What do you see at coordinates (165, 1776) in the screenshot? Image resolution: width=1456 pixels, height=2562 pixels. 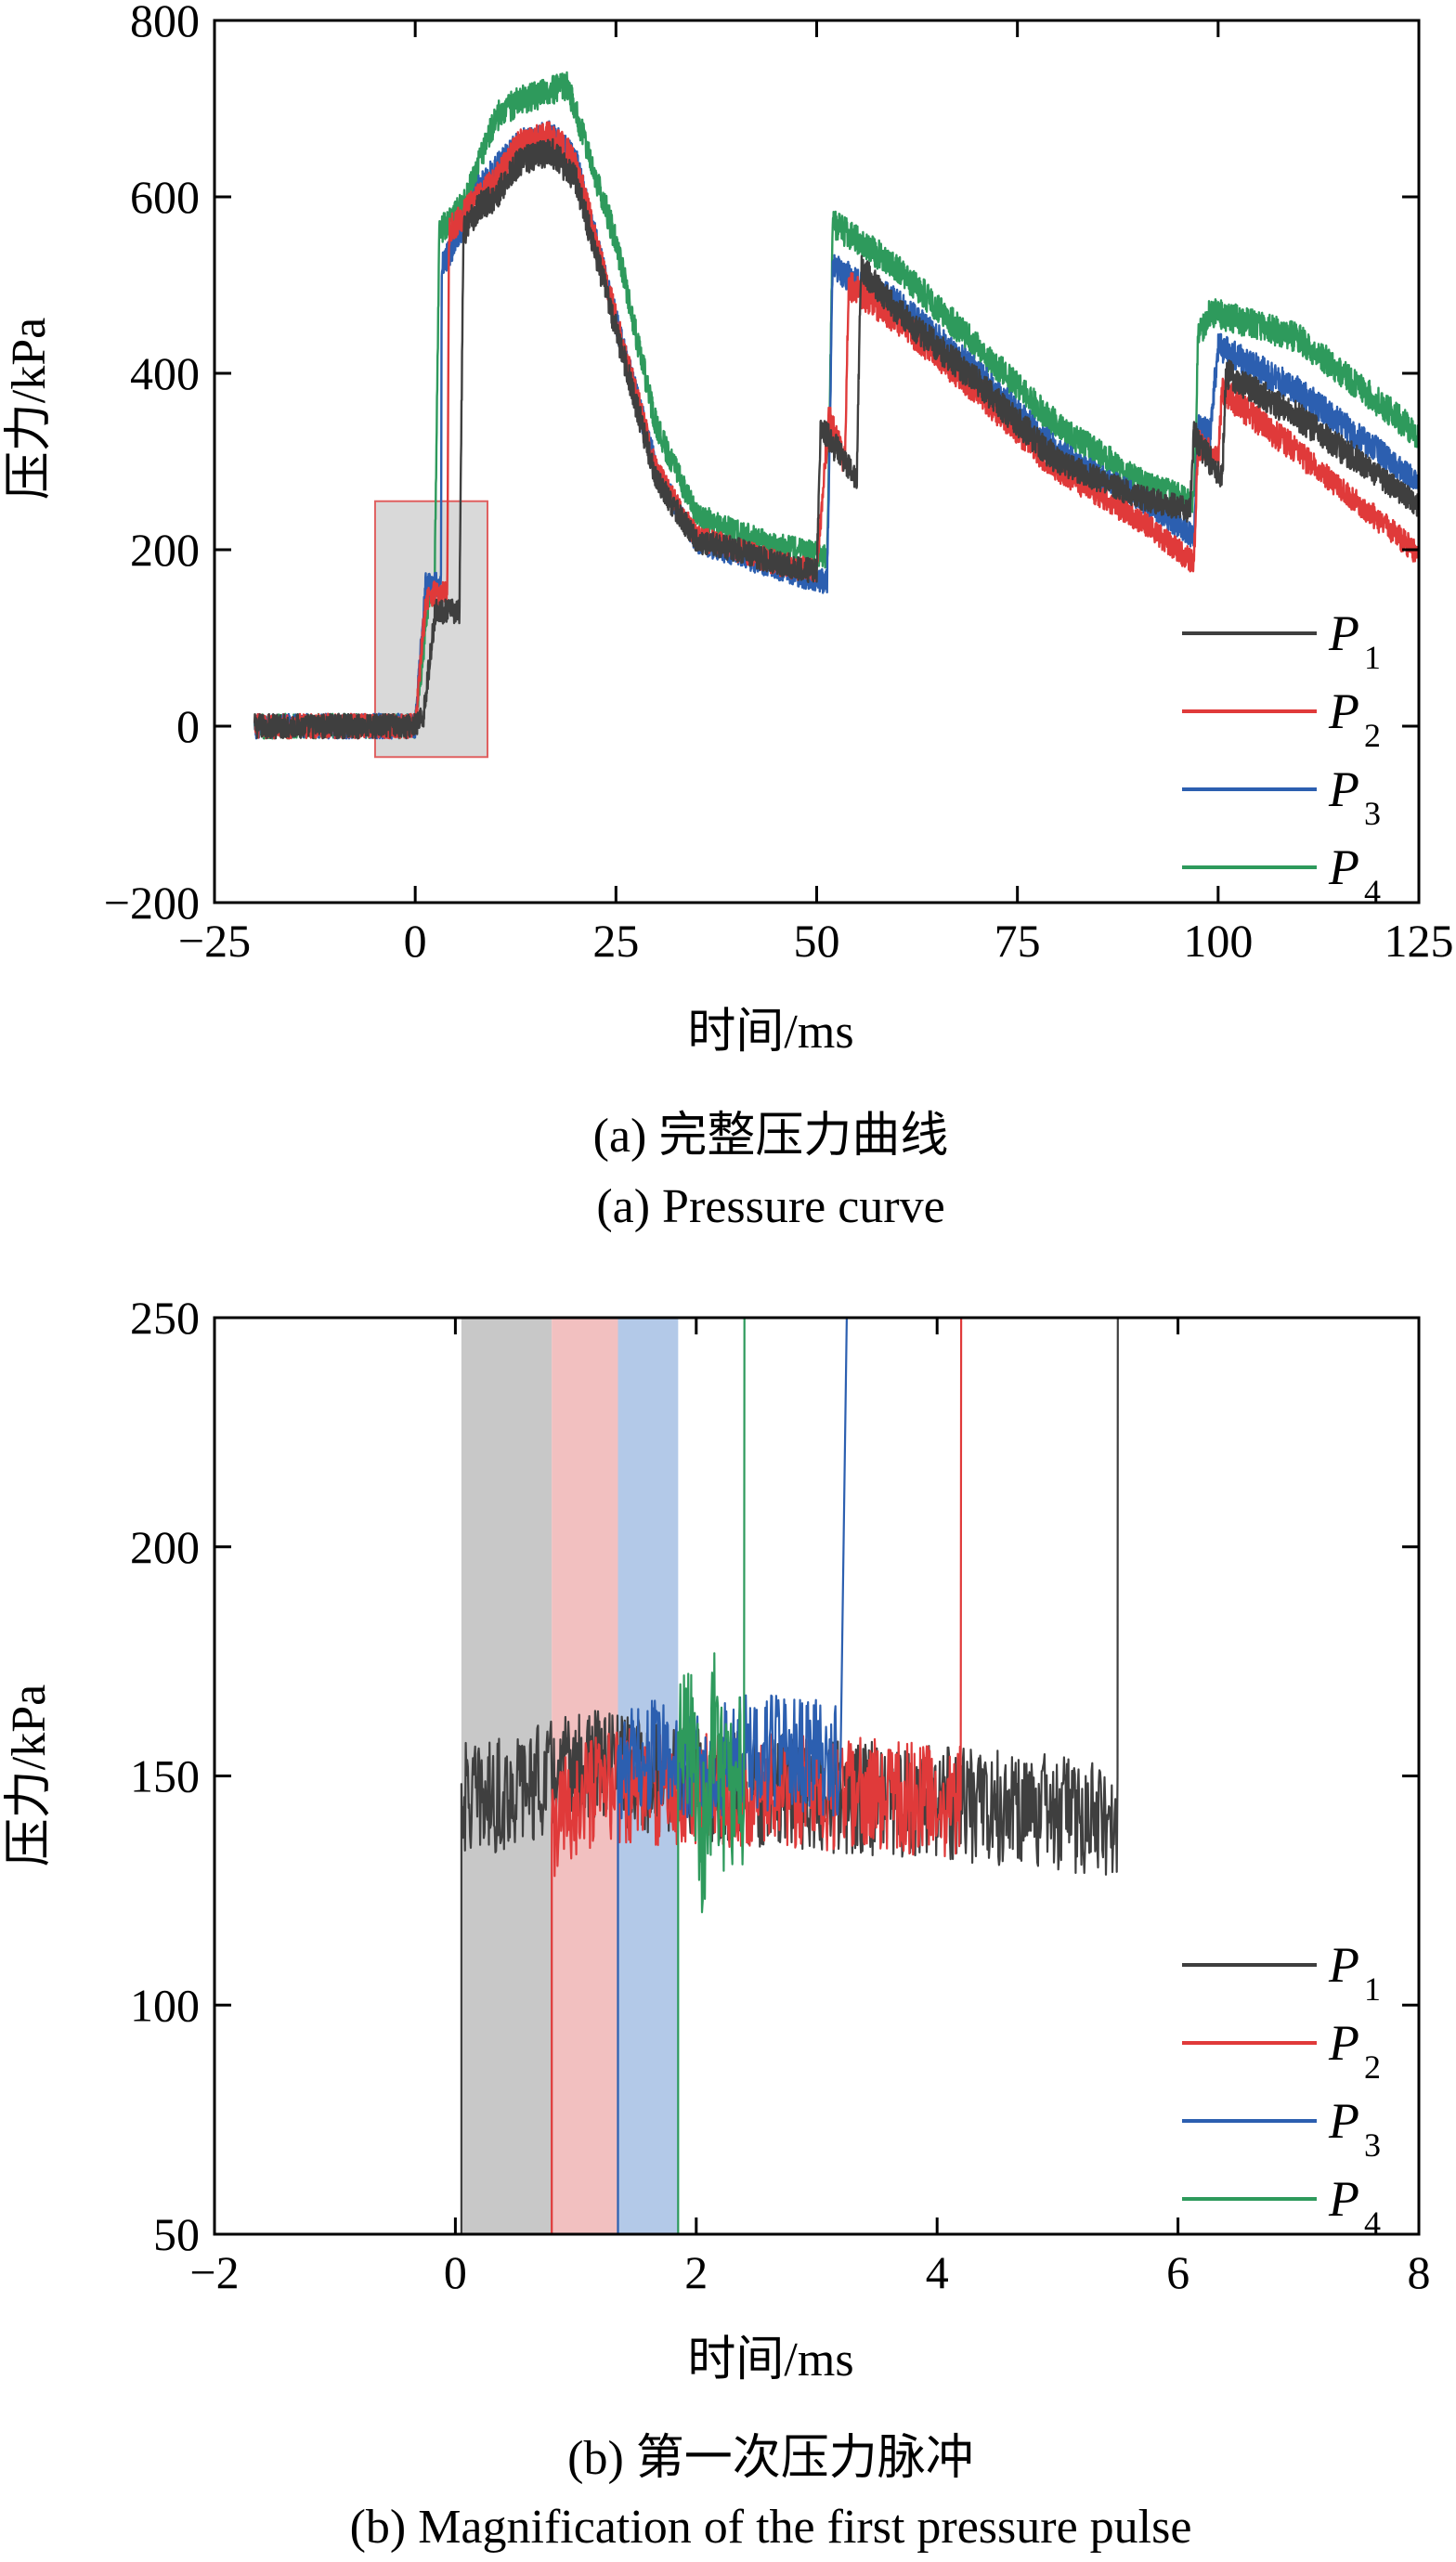 I see `y-tick-label: 150` at bounding box center [165, 1776].